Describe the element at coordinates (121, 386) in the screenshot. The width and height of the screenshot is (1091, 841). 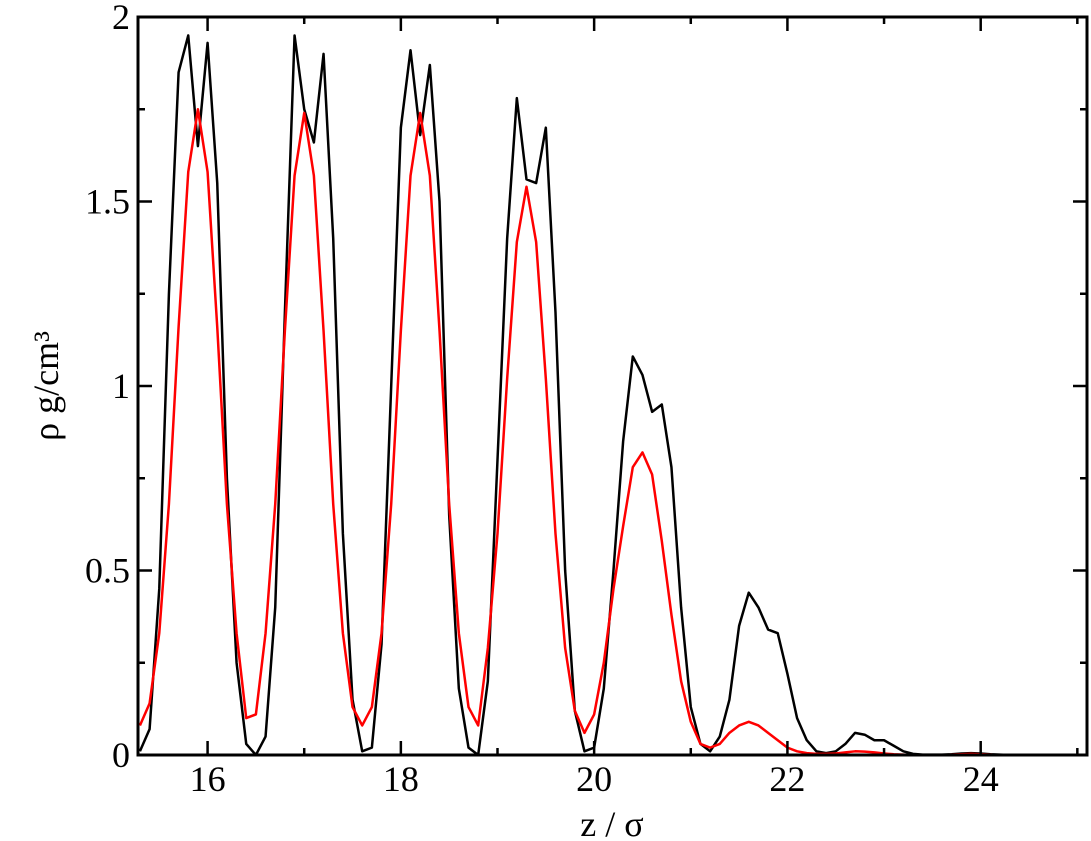
I see `y-tick-label: 1` at that location.